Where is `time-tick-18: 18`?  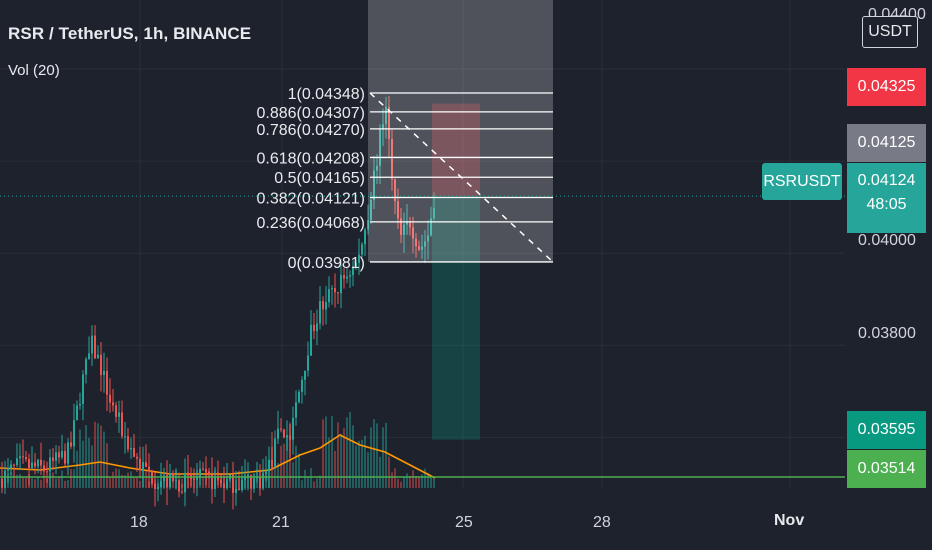 time-tick-18: 18 is located at coordinates (139, 522).